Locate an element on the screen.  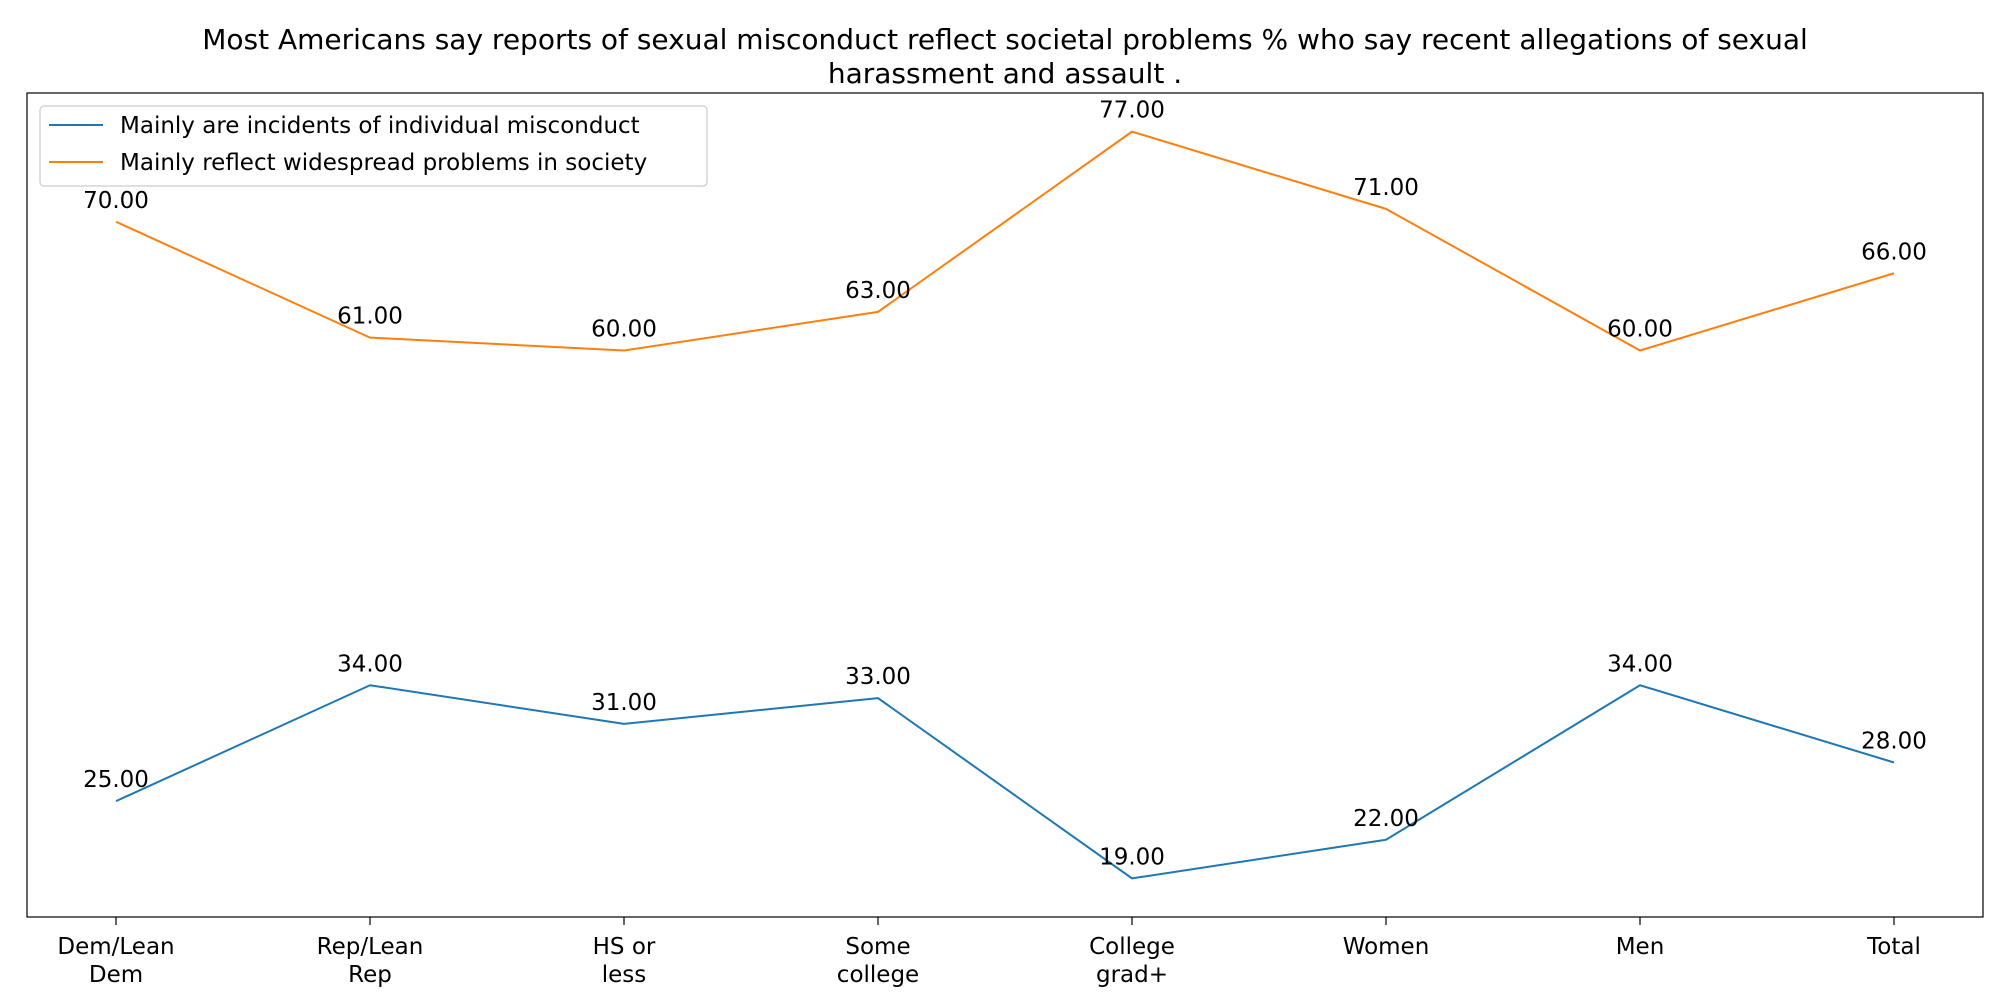
data-label: 22.00 is located at coordinates (1386, 819).